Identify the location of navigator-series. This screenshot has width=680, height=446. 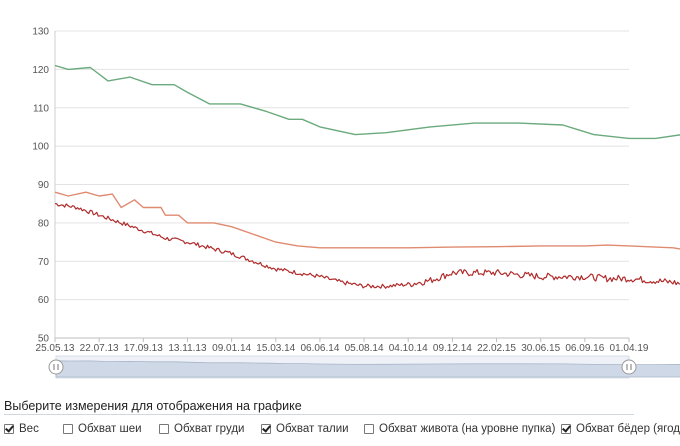
(367, 369).